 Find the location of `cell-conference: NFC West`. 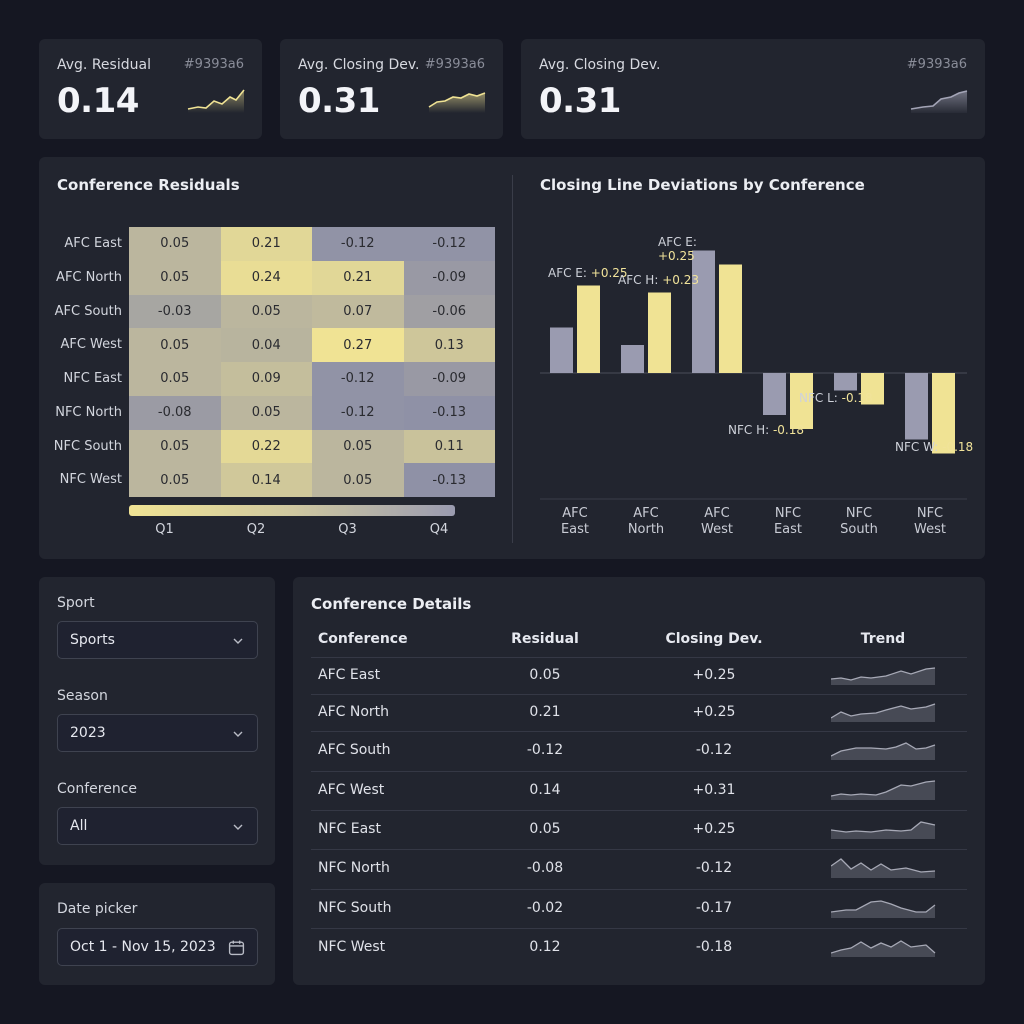

cell-conference: NFC West is located at coordinates (352, 947).